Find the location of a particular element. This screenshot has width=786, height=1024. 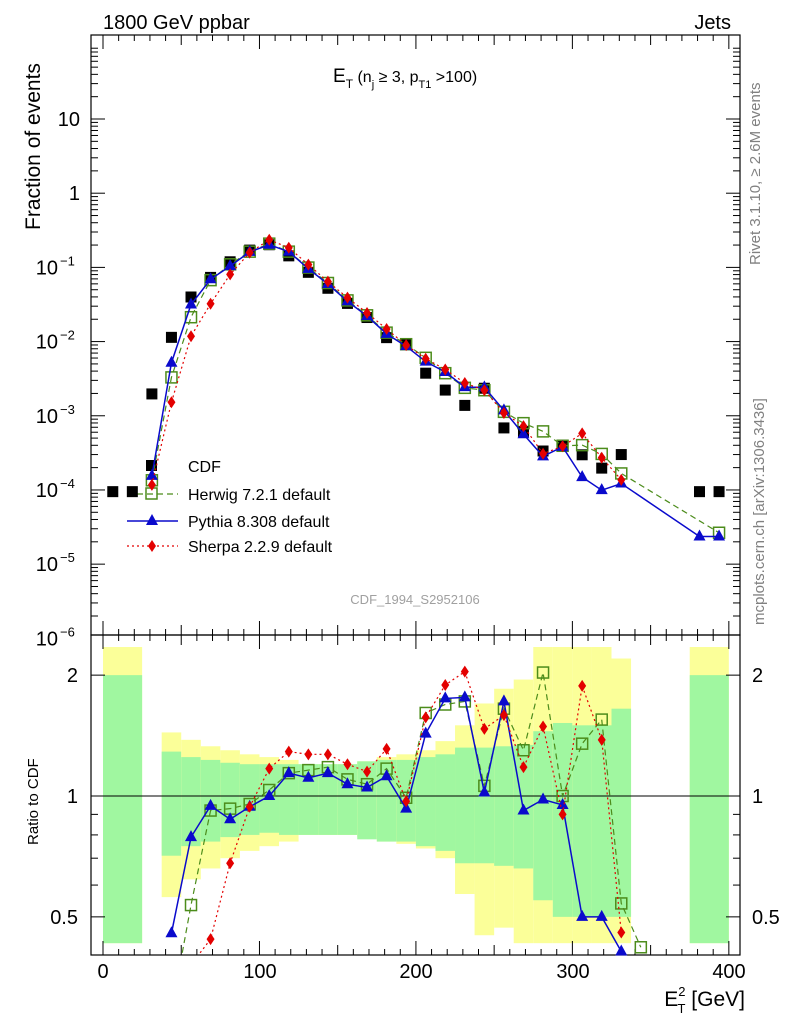

main-chart-title: ET (nj ≥ 3, pT1 >100) is located at coordinates (405, 78).